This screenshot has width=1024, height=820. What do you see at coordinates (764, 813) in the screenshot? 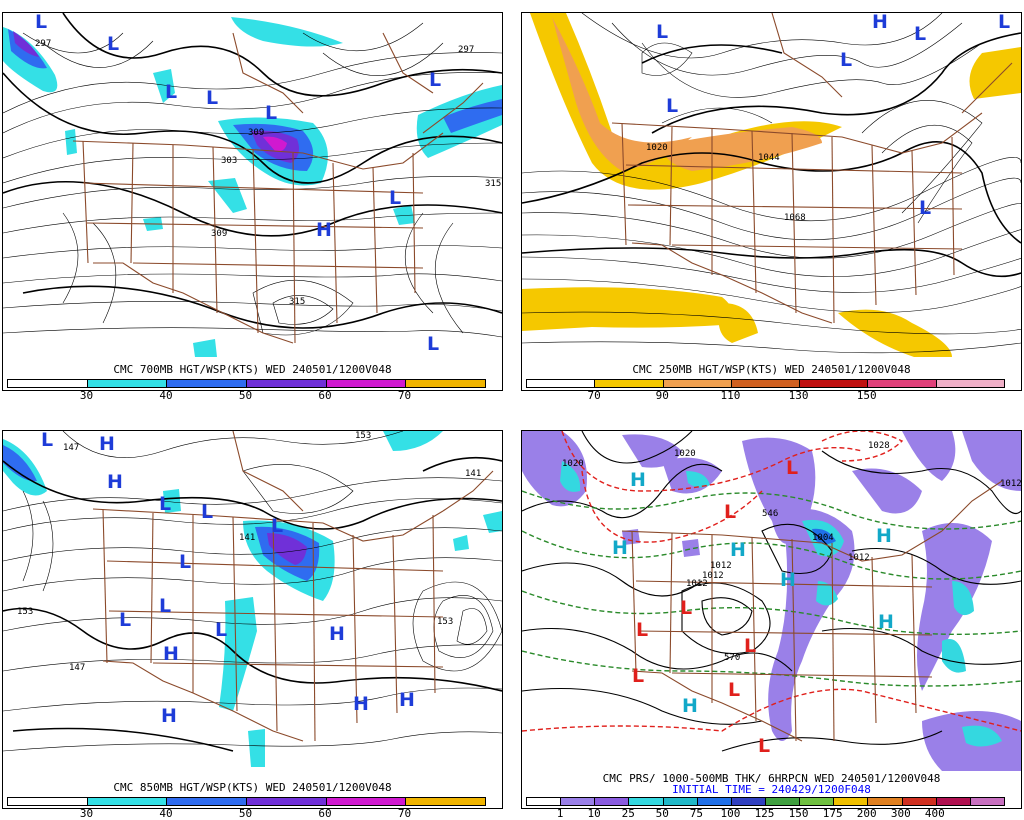
I see `legend-tick-label: 125` at bounding box center [764, 813].